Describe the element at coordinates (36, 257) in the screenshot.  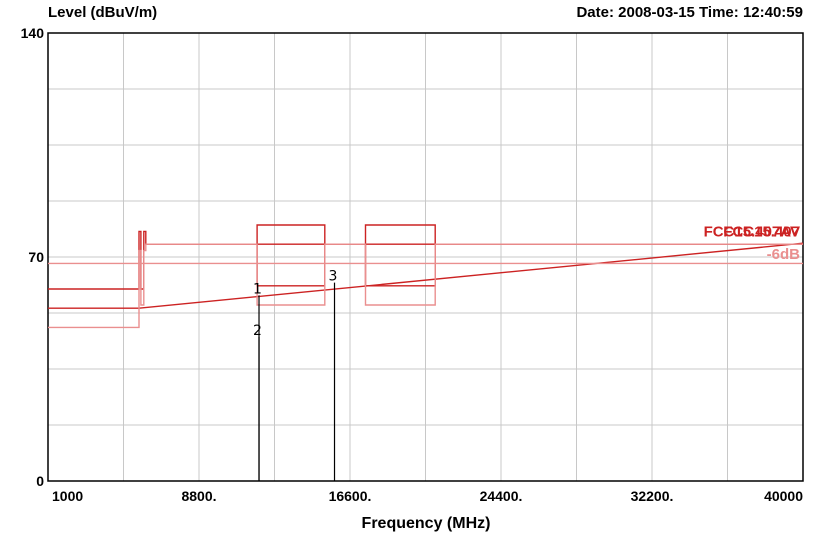
I see `y-tick-label: 70` at that location.